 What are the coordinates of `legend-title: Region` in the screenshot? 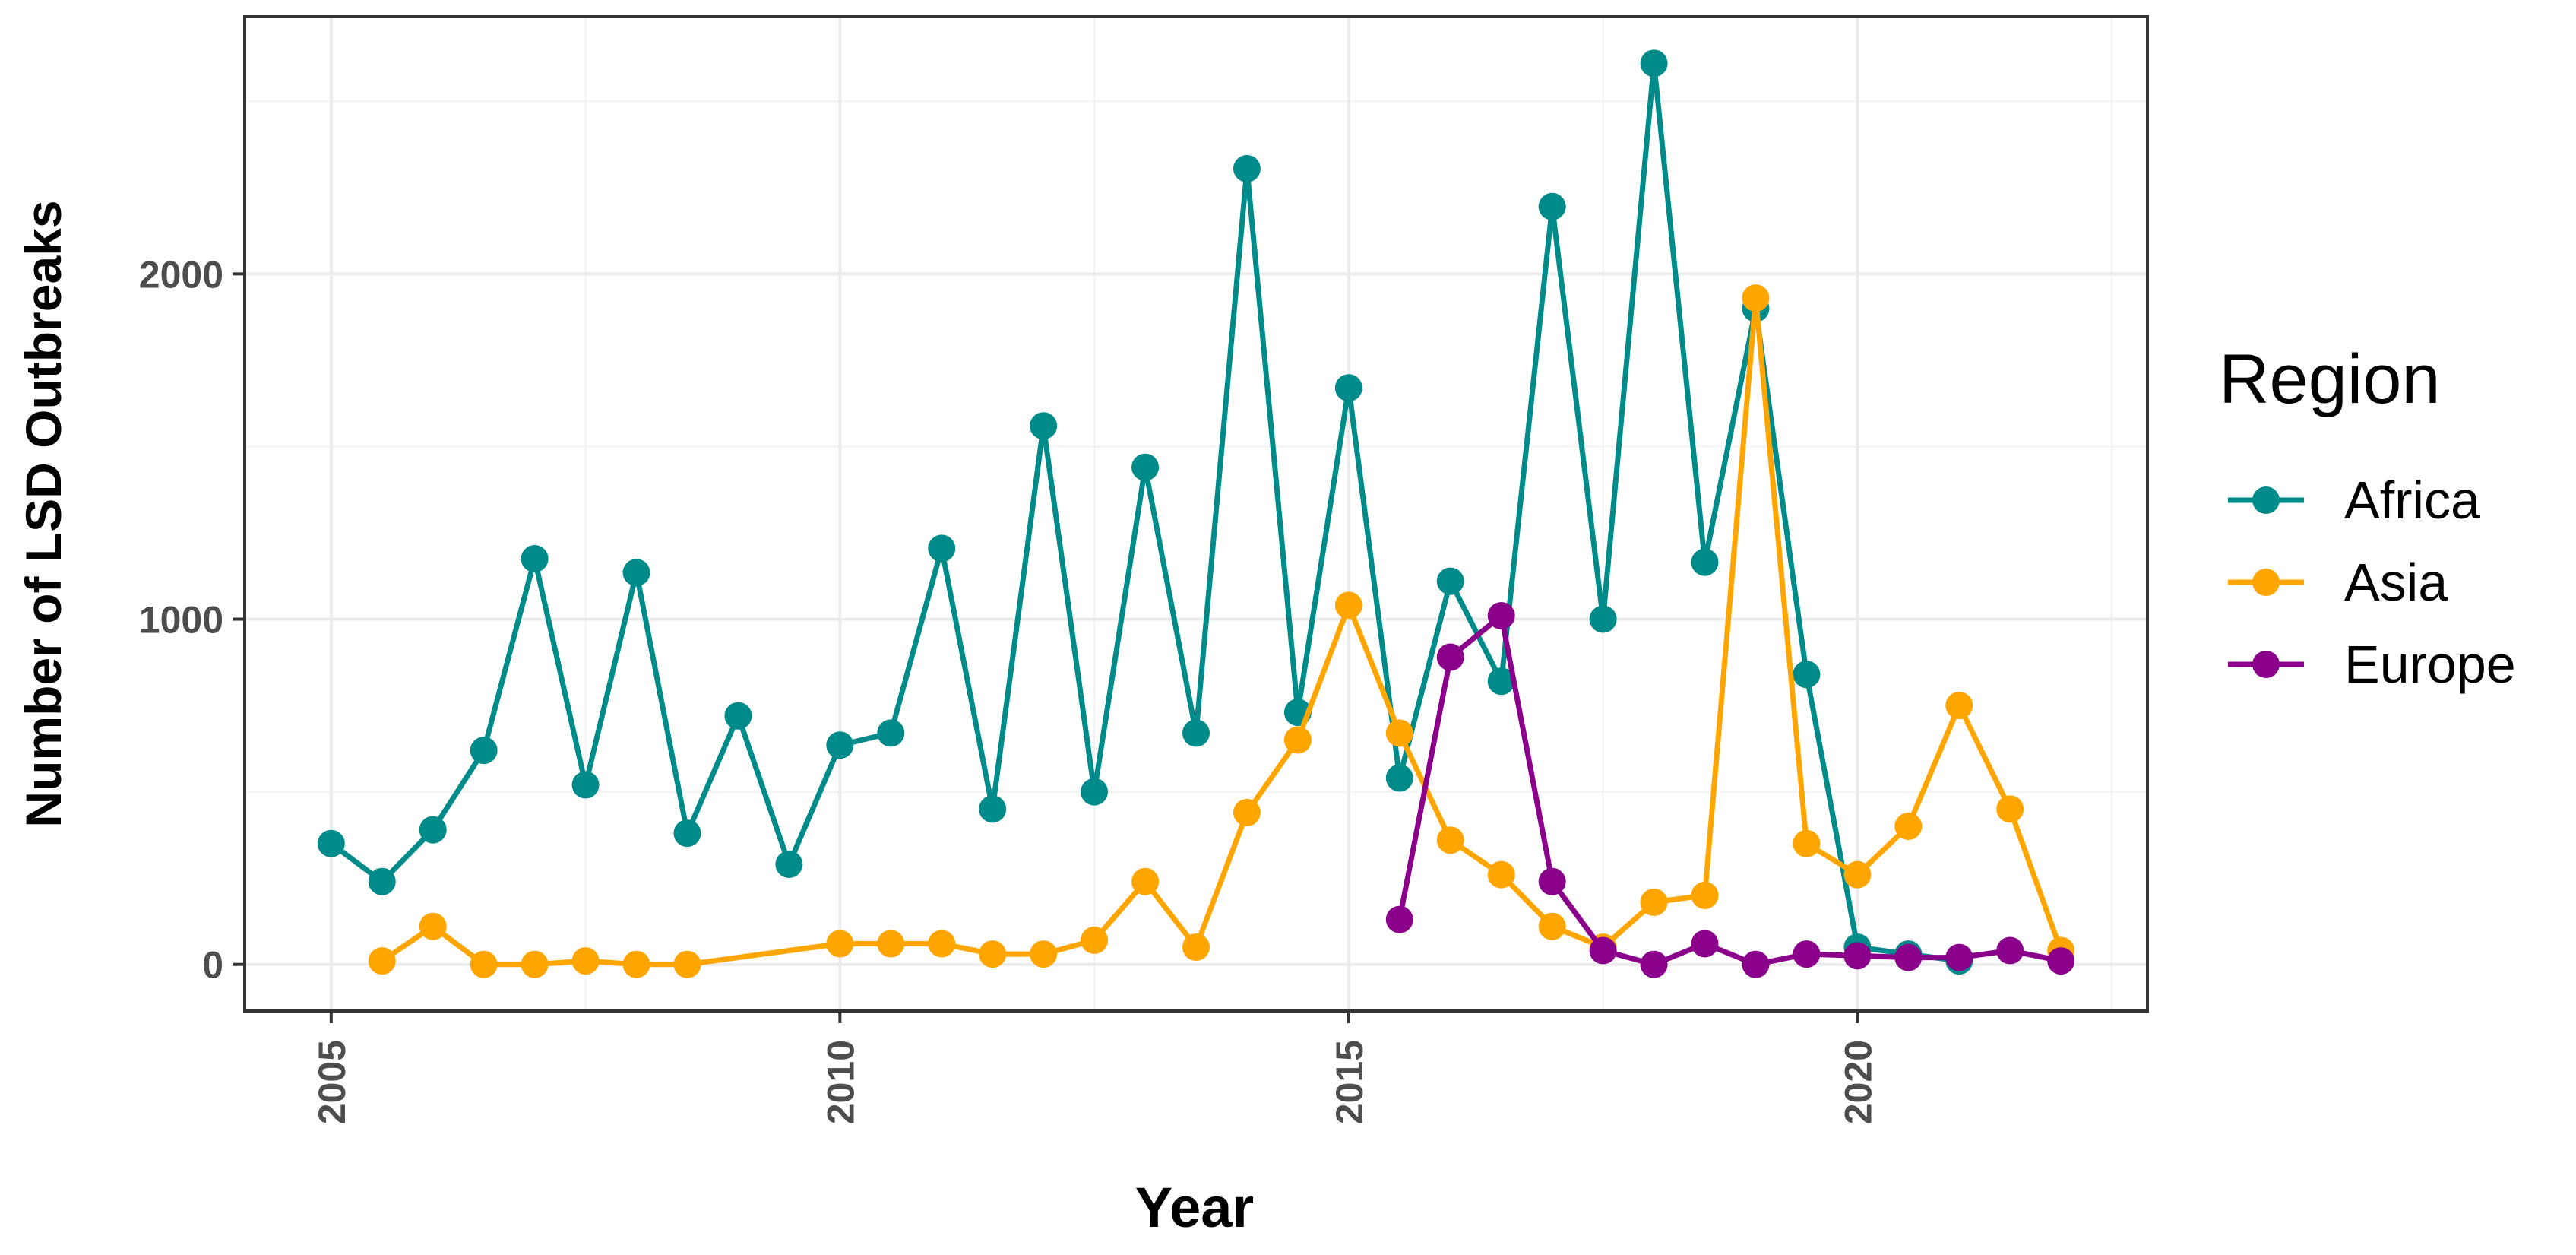 It's located at (2330, 380).